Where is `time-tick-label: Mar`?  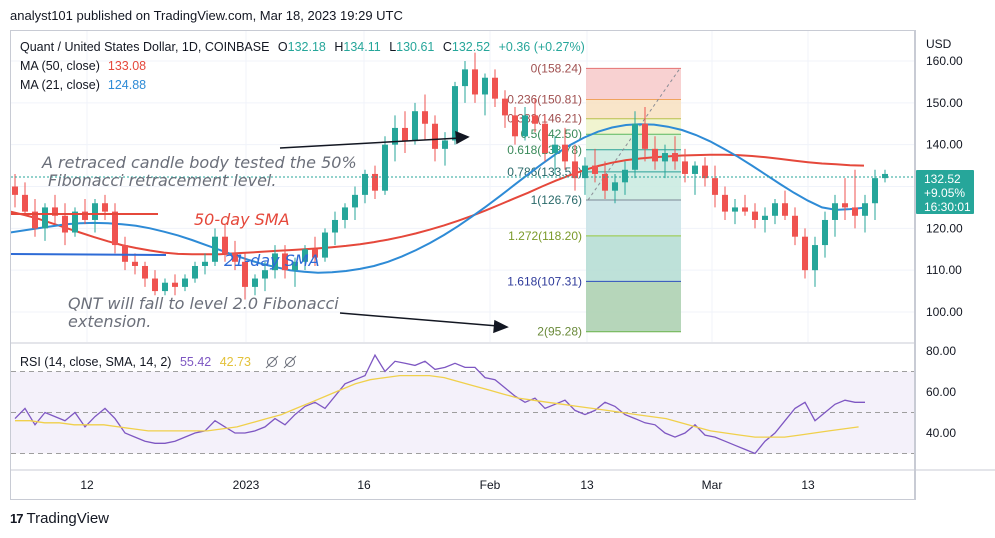 time-tick-label: Mar is located at coordinates (712, 485).